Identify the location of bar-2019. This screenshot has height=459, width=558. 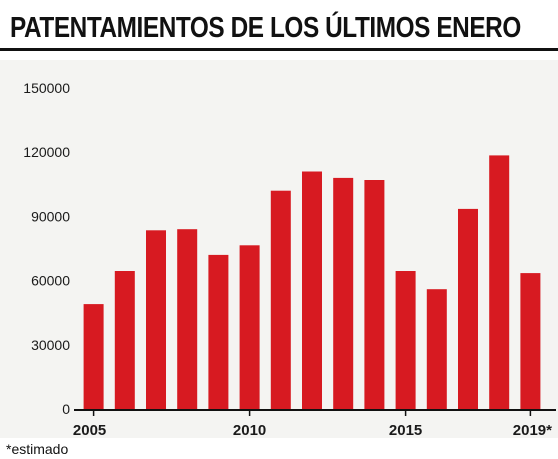
(530, 341).